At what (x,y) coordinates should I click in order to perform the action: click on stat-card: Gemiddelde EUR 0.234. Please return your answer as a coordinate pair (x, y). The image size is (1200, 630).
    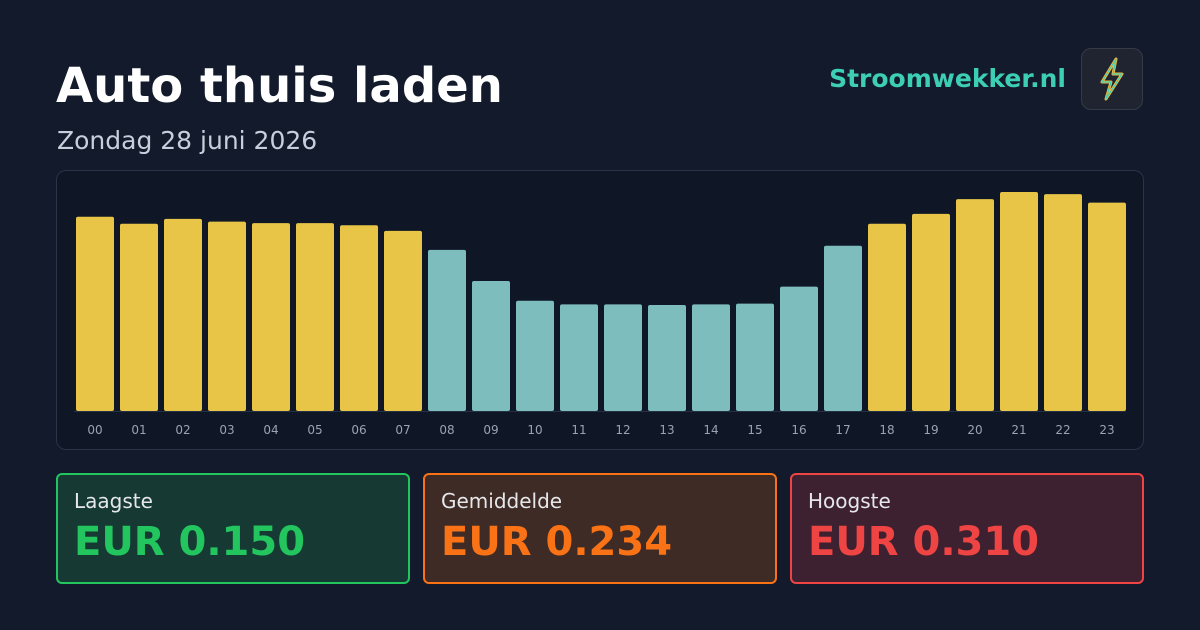
    Looking at the image, I should click on (600, 528).